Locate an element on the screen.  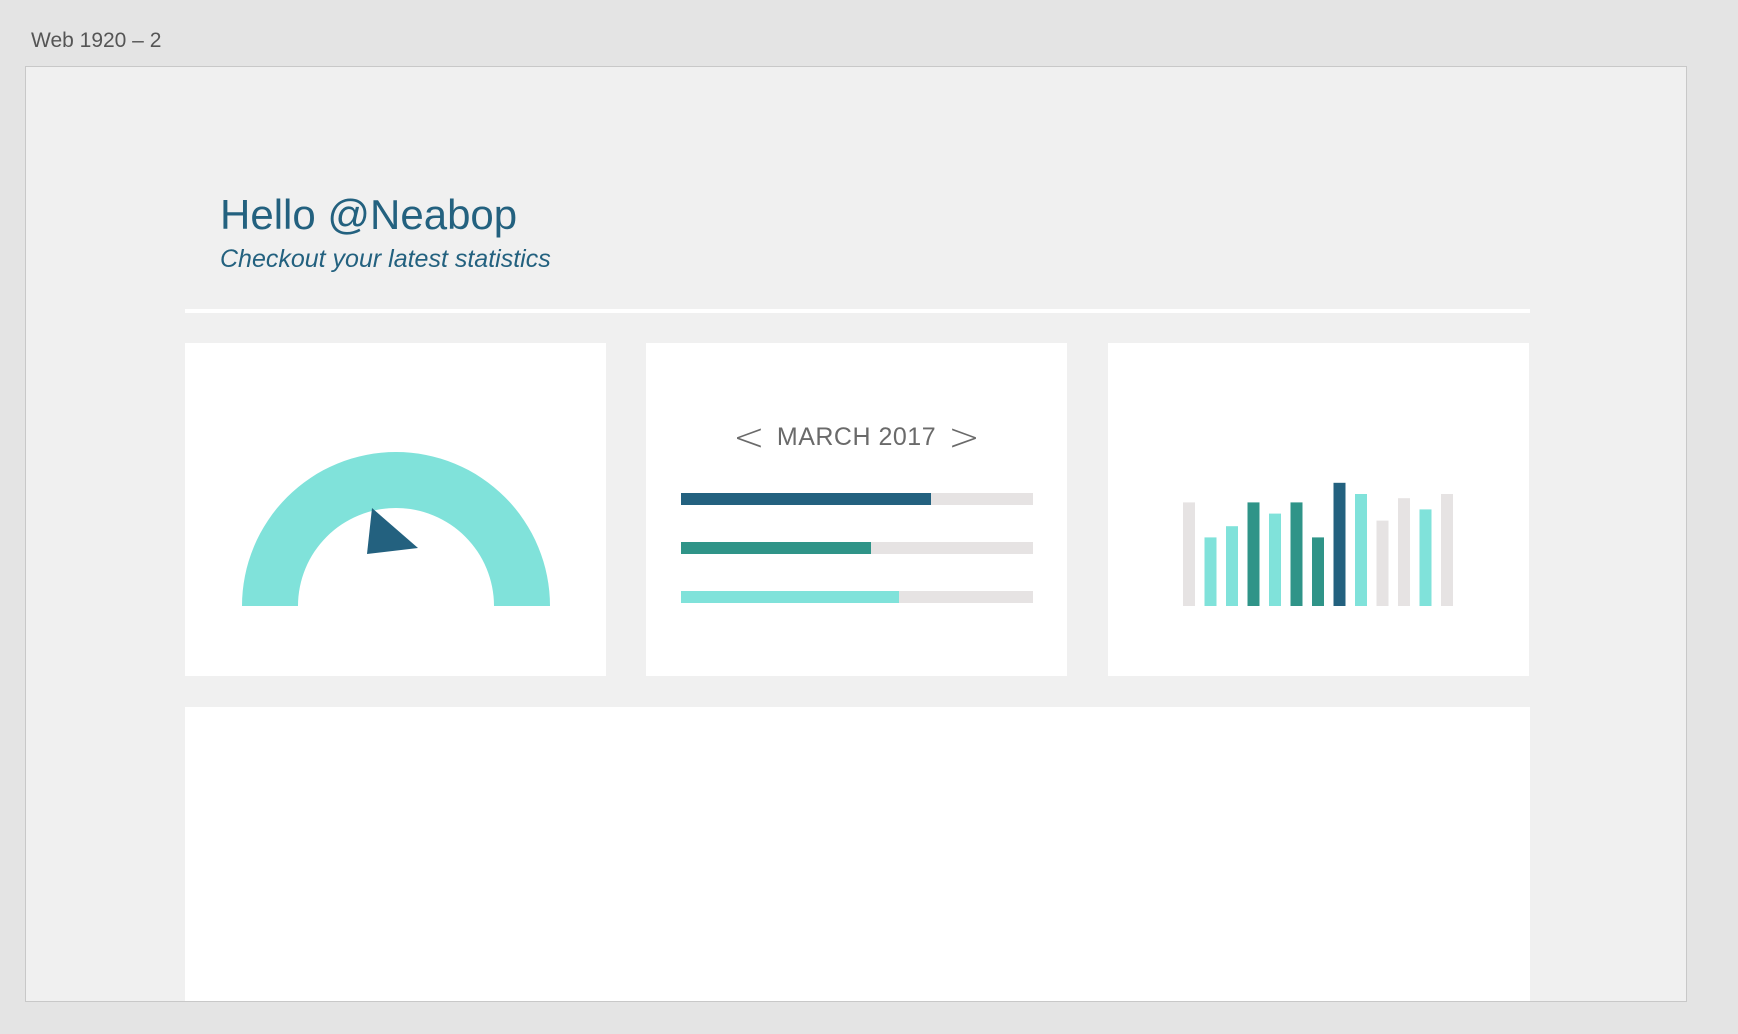
chevron-left-icon: < is located at coordinates (749, 437).